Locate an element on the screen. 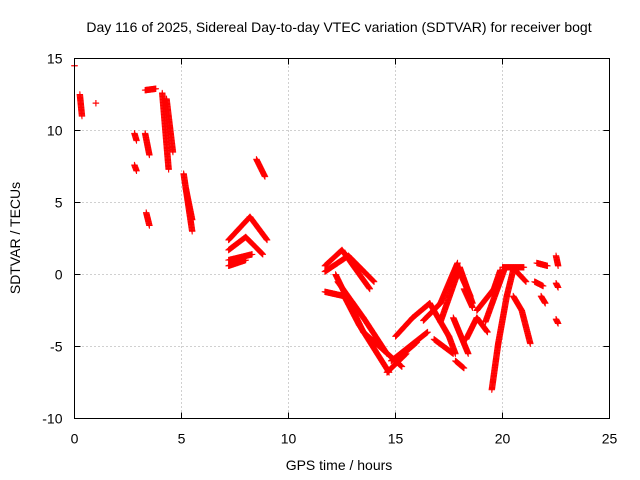  y-tick-label: 15 is located at coordinates (55, 59).